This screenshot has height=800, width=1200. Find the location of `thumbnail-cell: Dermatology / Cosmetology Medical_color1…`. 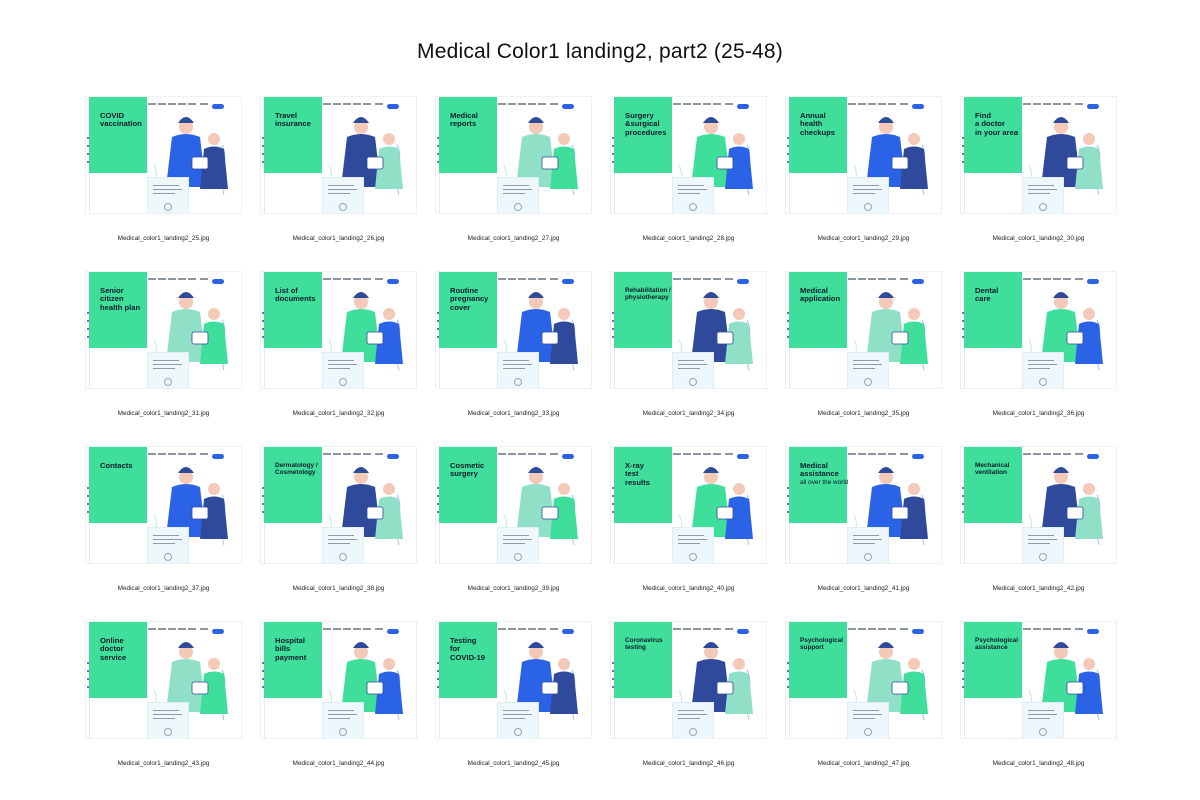

thumbnail-cell: Dermatology / Cosmetology Medical_color1… is located at coordinates (338, 527).